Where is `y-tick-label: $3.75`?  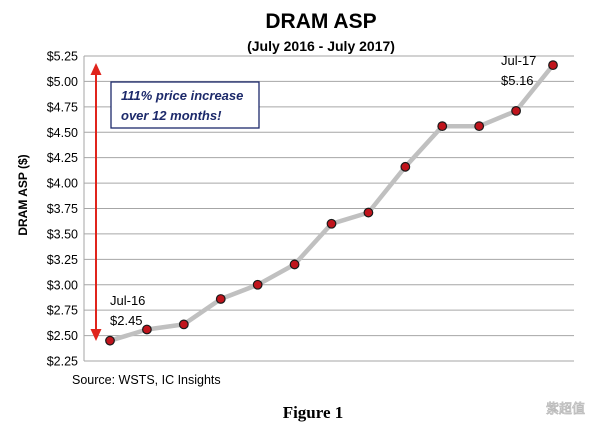 y-tick-label: $3.75 is located at coordinates (62, 209).